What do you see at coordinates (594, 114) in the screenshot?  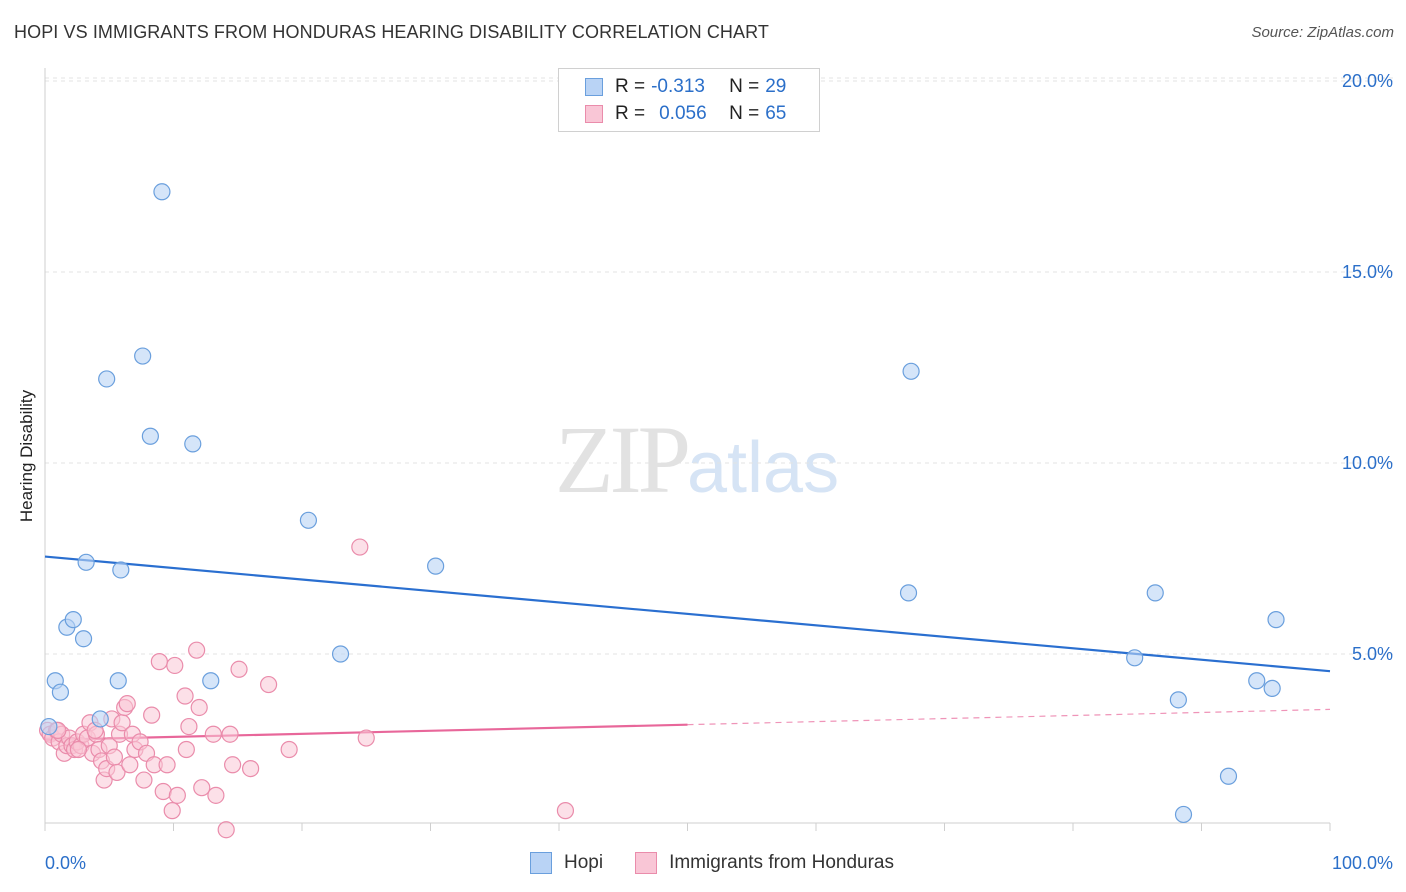 I see `honduras-swatch` at bounding box center [594, 114].